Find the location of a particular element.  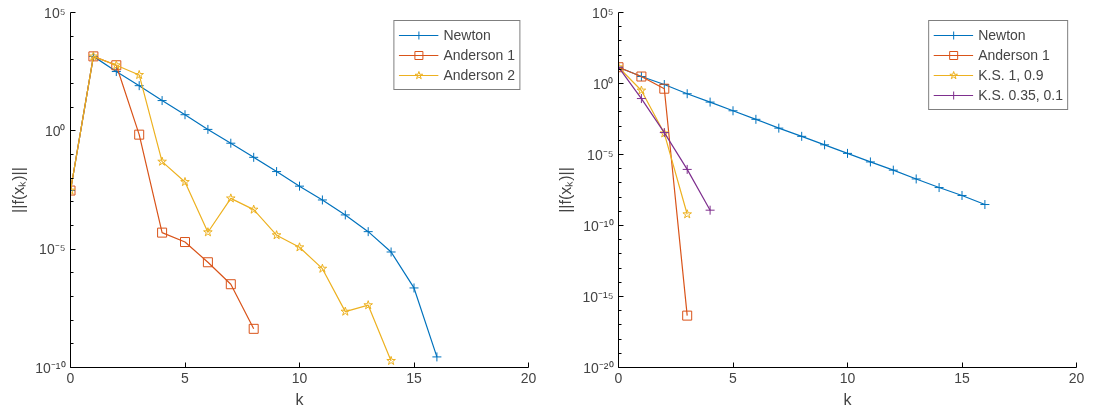

legend-label: K.S. 1, 0.9 is located at coordinates (1011, 75).